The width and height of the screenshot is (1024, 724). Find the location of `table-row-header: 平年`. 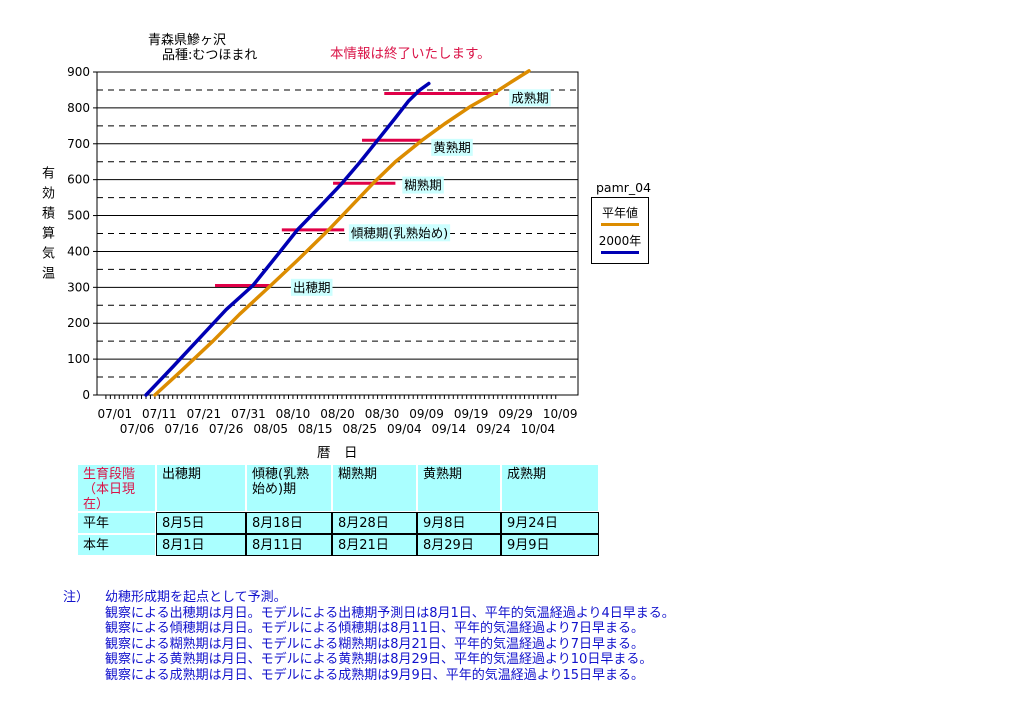

table-row-header: 平年 is located at coordinates (116, 523).